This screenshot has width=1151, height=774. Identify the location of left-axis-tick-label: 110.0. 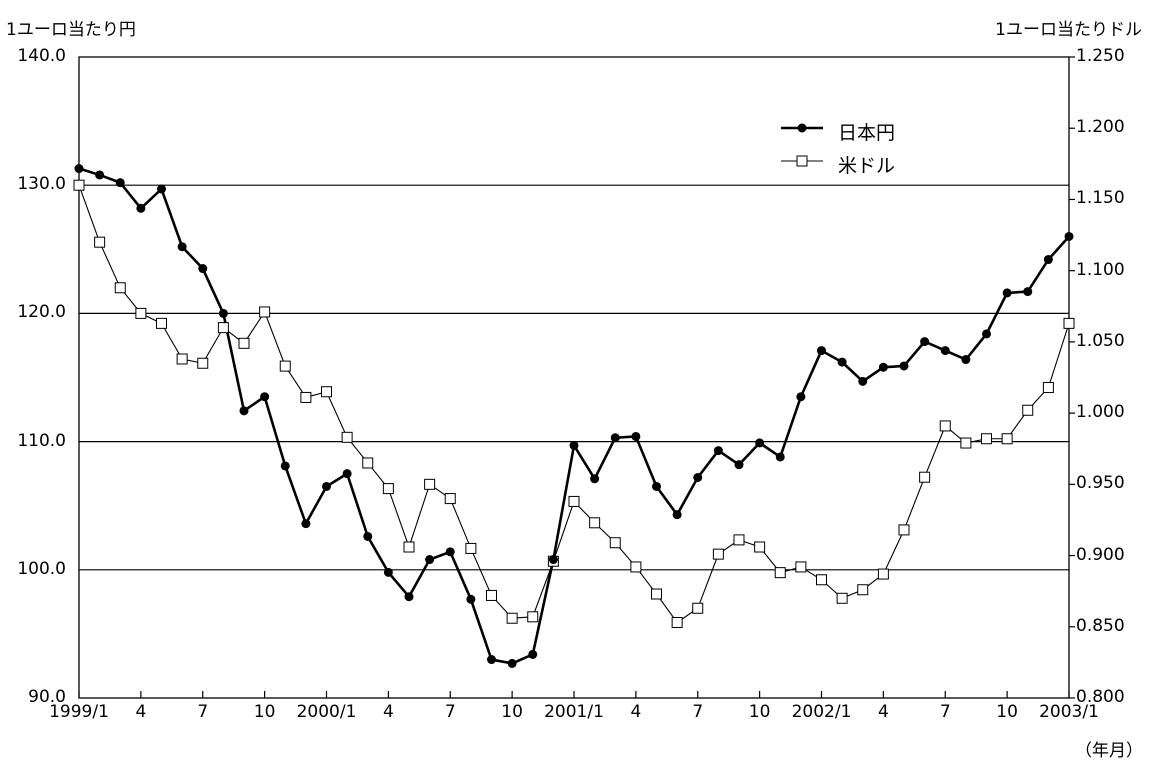
(41, 440).